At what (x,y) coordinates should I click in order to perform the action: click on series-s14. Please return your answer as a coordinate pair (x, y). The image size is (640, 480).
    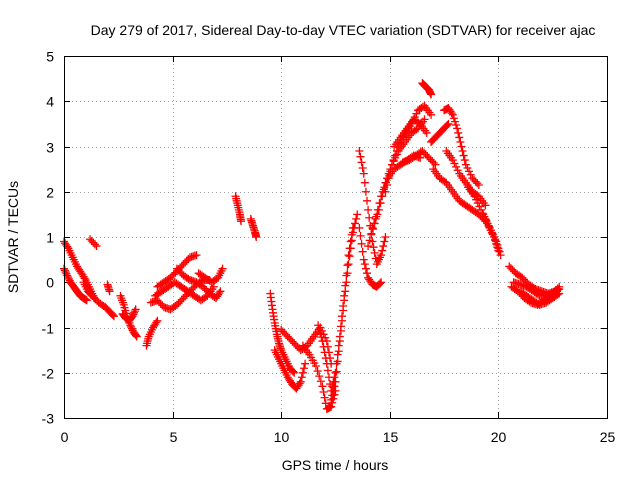
    Looking at the image, I should click on (238, 209).